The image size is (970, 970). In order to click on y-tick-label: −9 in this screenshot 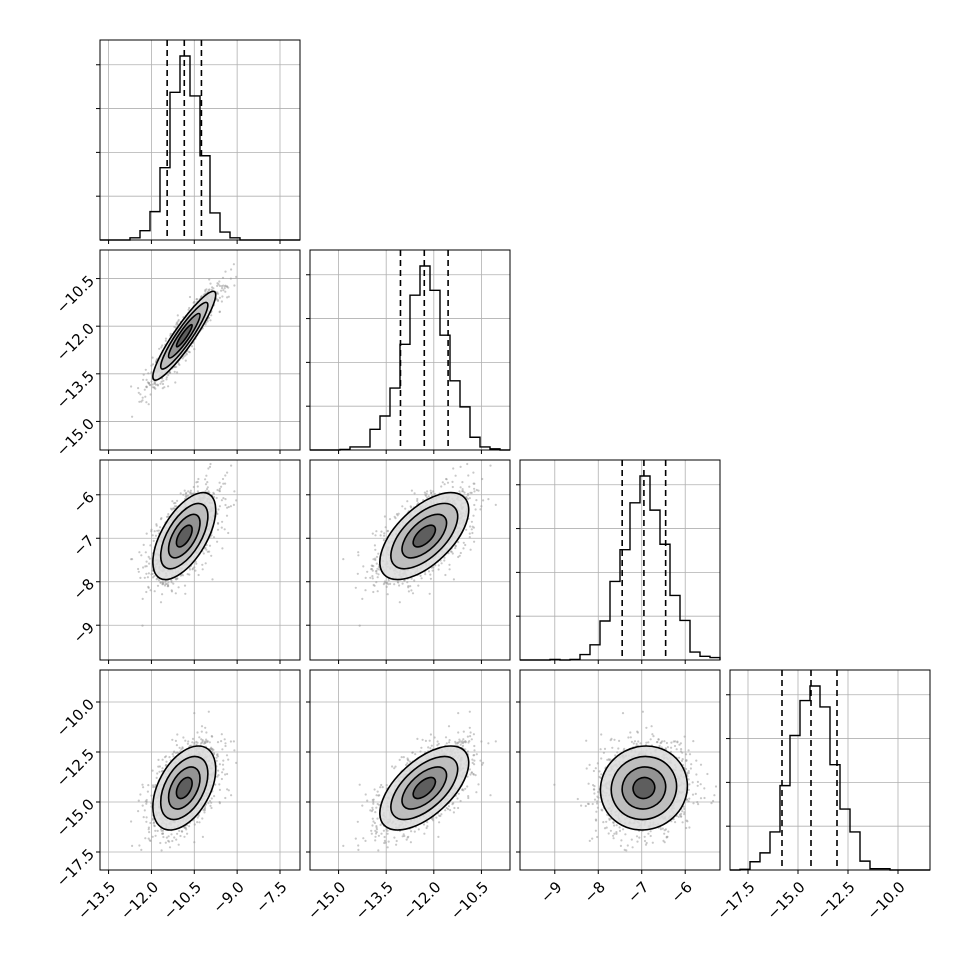, I will do `click(84, 632)`.